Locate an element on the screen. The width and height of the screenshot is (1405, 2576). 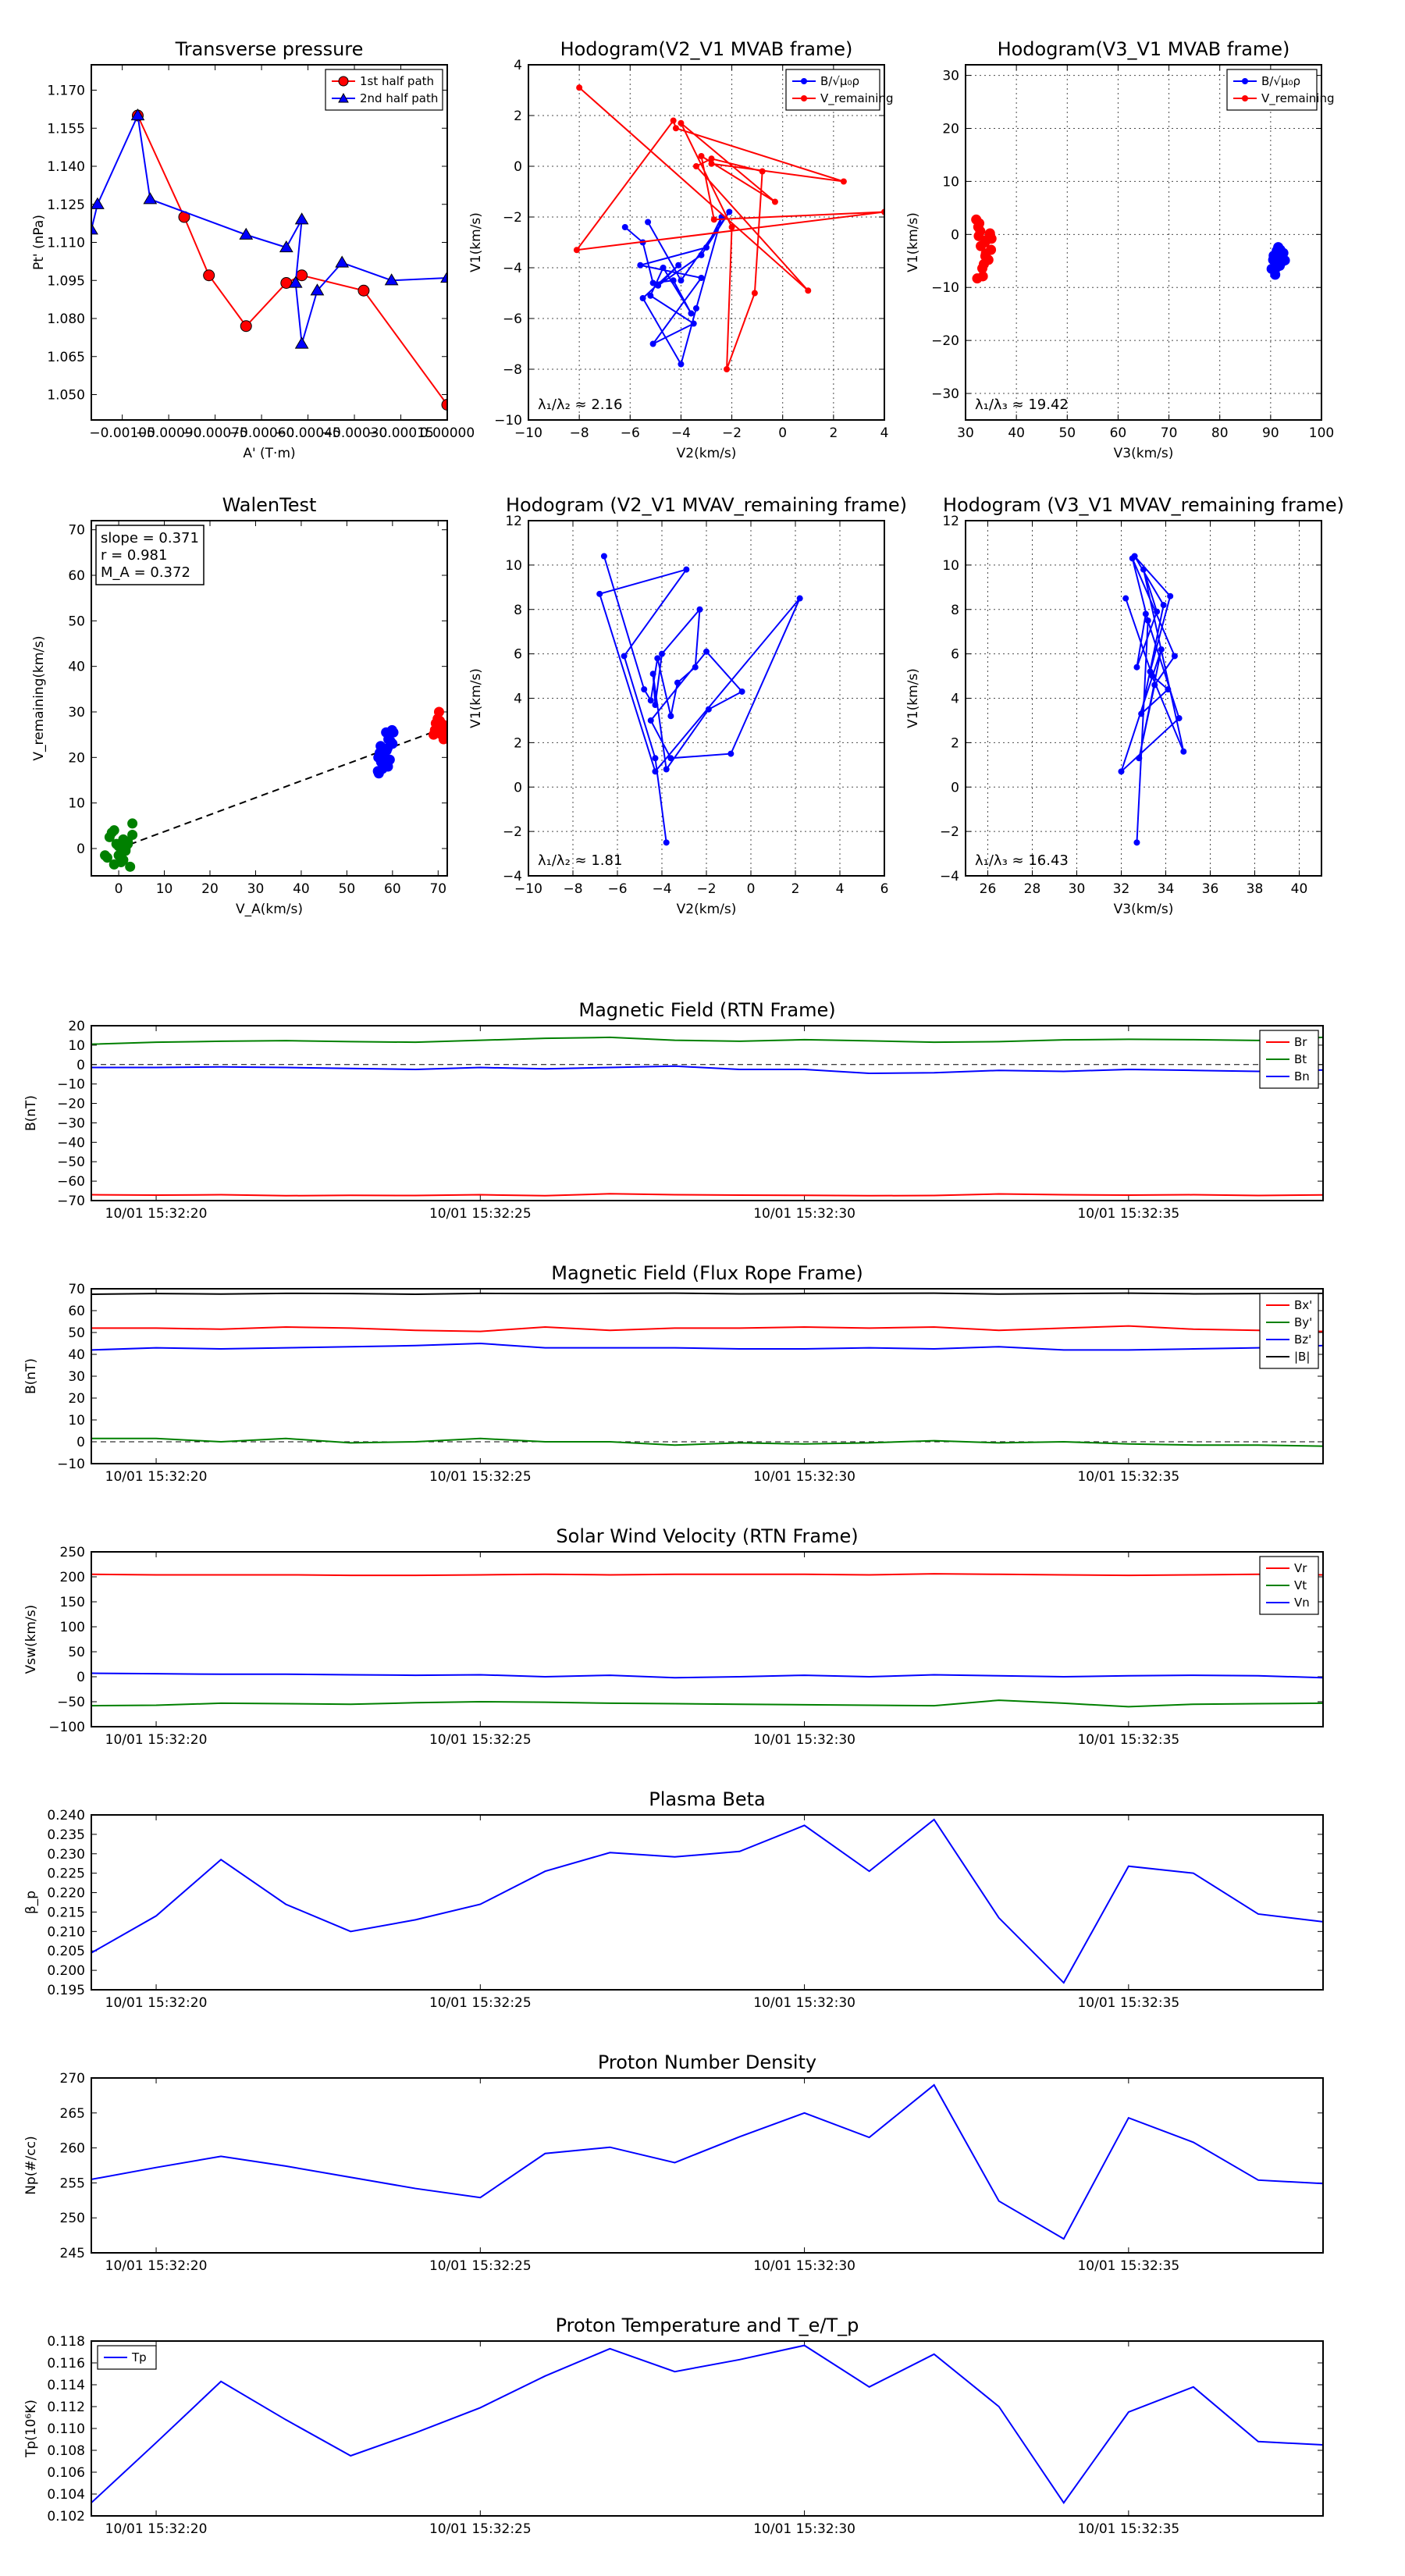
pt-legend-box is located at coordinates (384, 90).